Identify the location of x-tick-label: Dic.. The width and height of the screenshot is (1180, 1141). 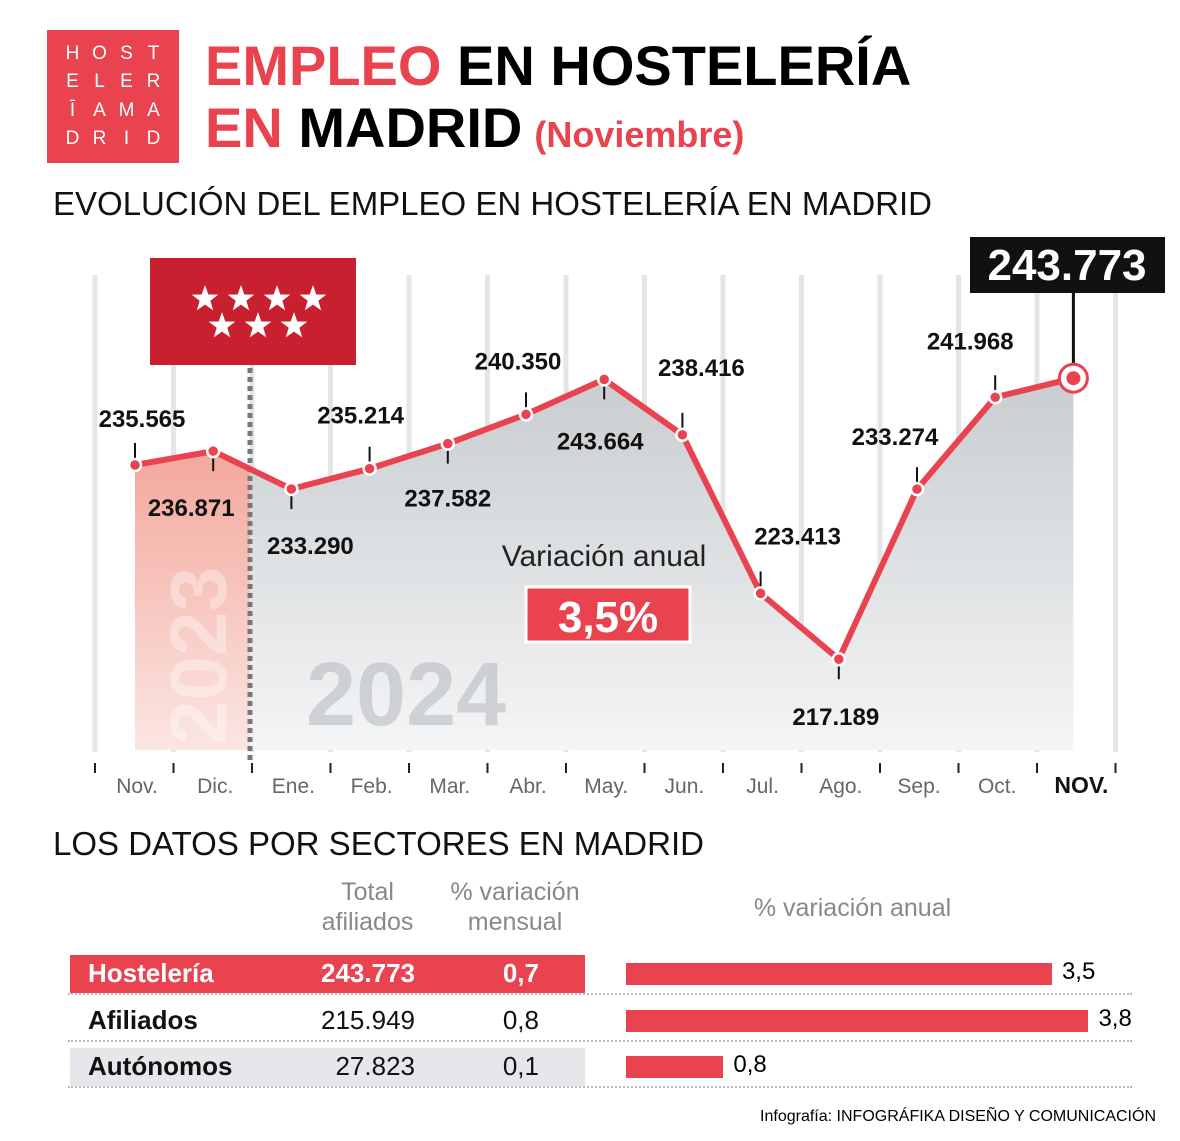
(215, 786).